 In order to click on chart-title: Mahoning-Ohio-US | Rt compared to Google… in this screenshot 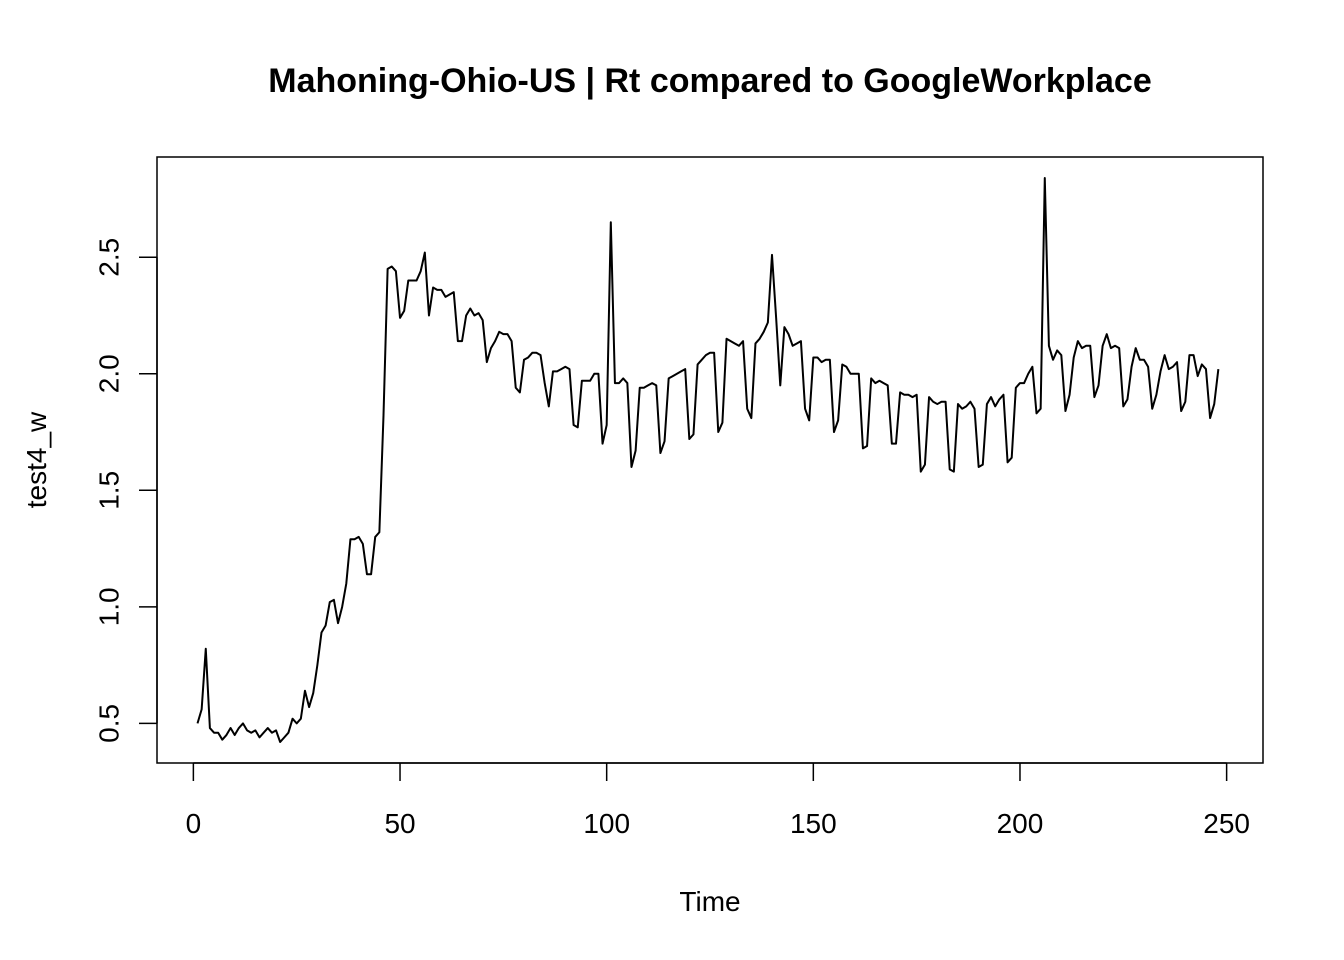, I will do `click(709, 81)`.